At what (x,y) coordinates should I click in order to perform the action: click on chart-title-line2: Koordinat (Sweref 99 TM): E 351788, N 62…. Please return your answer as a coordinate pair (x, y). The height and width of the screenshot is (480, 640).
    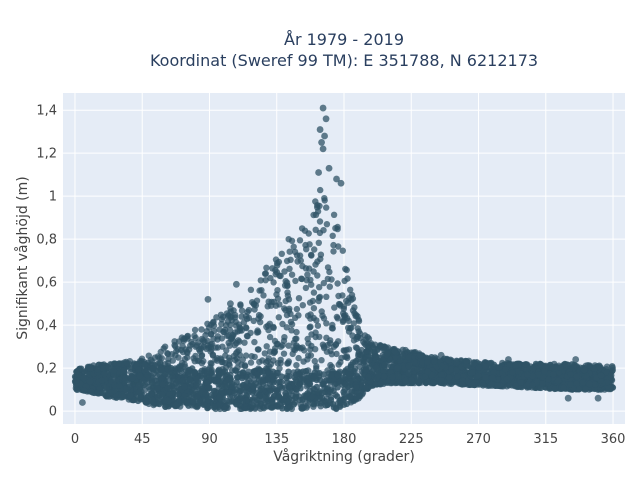
    Looking at the image, I should click on (344, 60).